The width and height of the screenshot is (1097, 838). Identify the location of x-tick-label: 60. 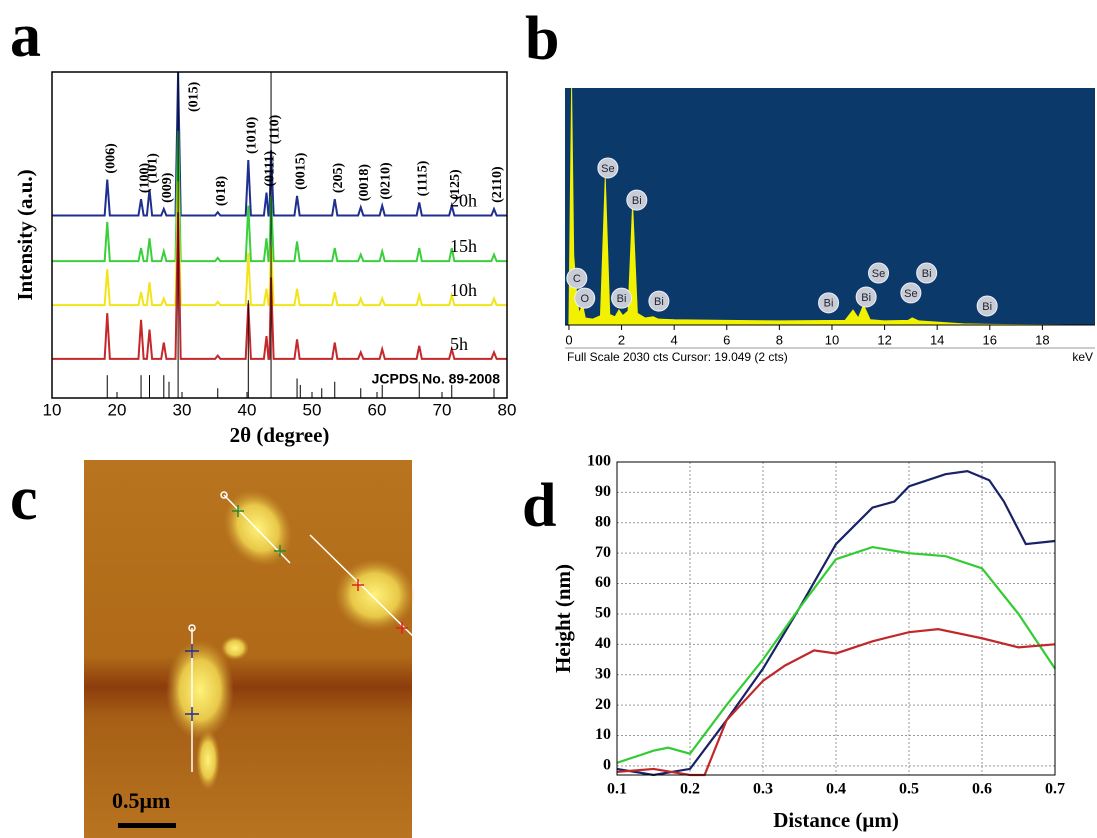
(377, 409).